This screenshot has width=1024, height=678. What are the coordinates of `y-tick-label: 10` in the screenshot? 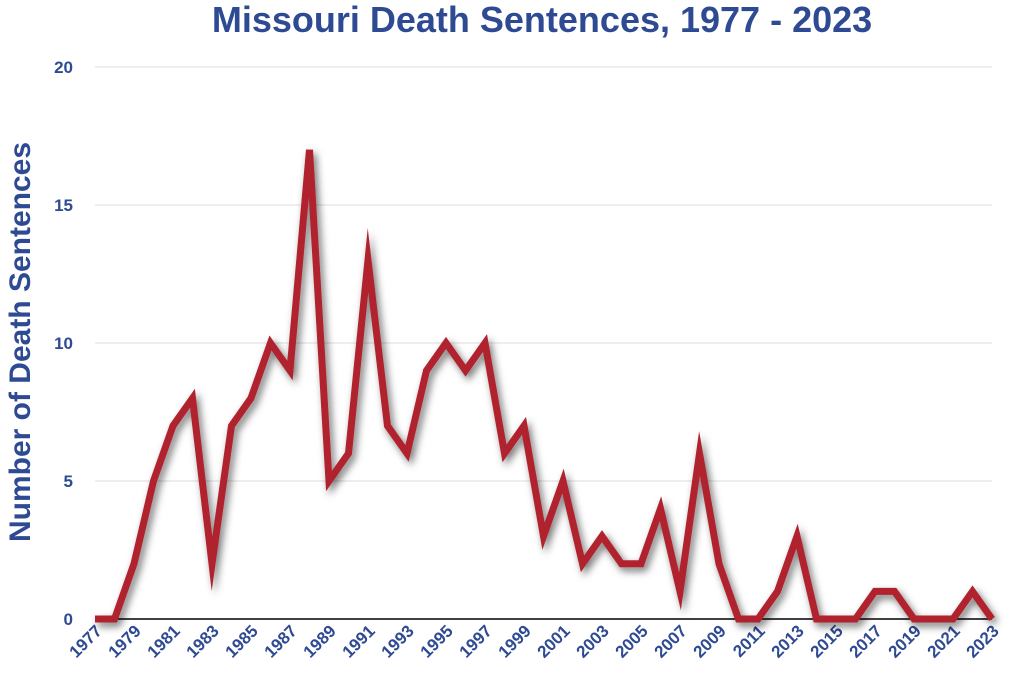 It's located at (63, 343).